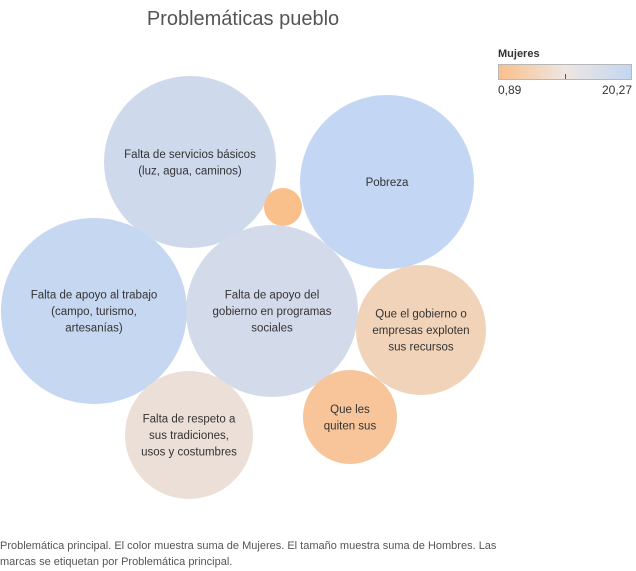 The width and height of the screenshot is (636, 571). I want to click on bubble-label: empresas exploten, so click(420, 331).